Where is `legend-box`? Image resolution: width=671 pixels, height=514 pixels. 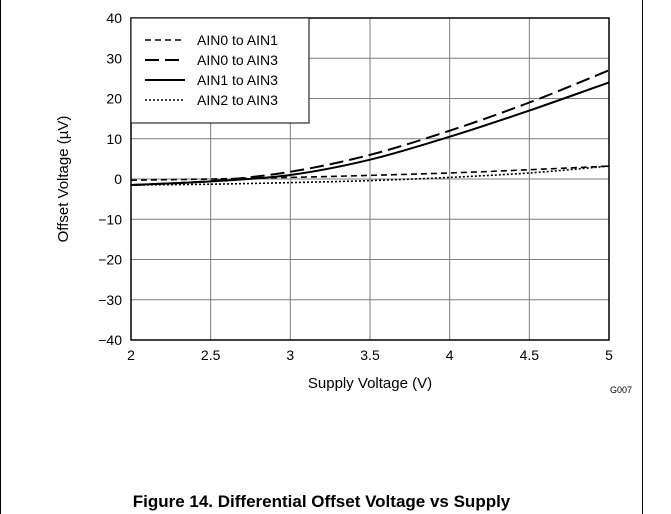 legend-box is located at coordinates (220, 70).